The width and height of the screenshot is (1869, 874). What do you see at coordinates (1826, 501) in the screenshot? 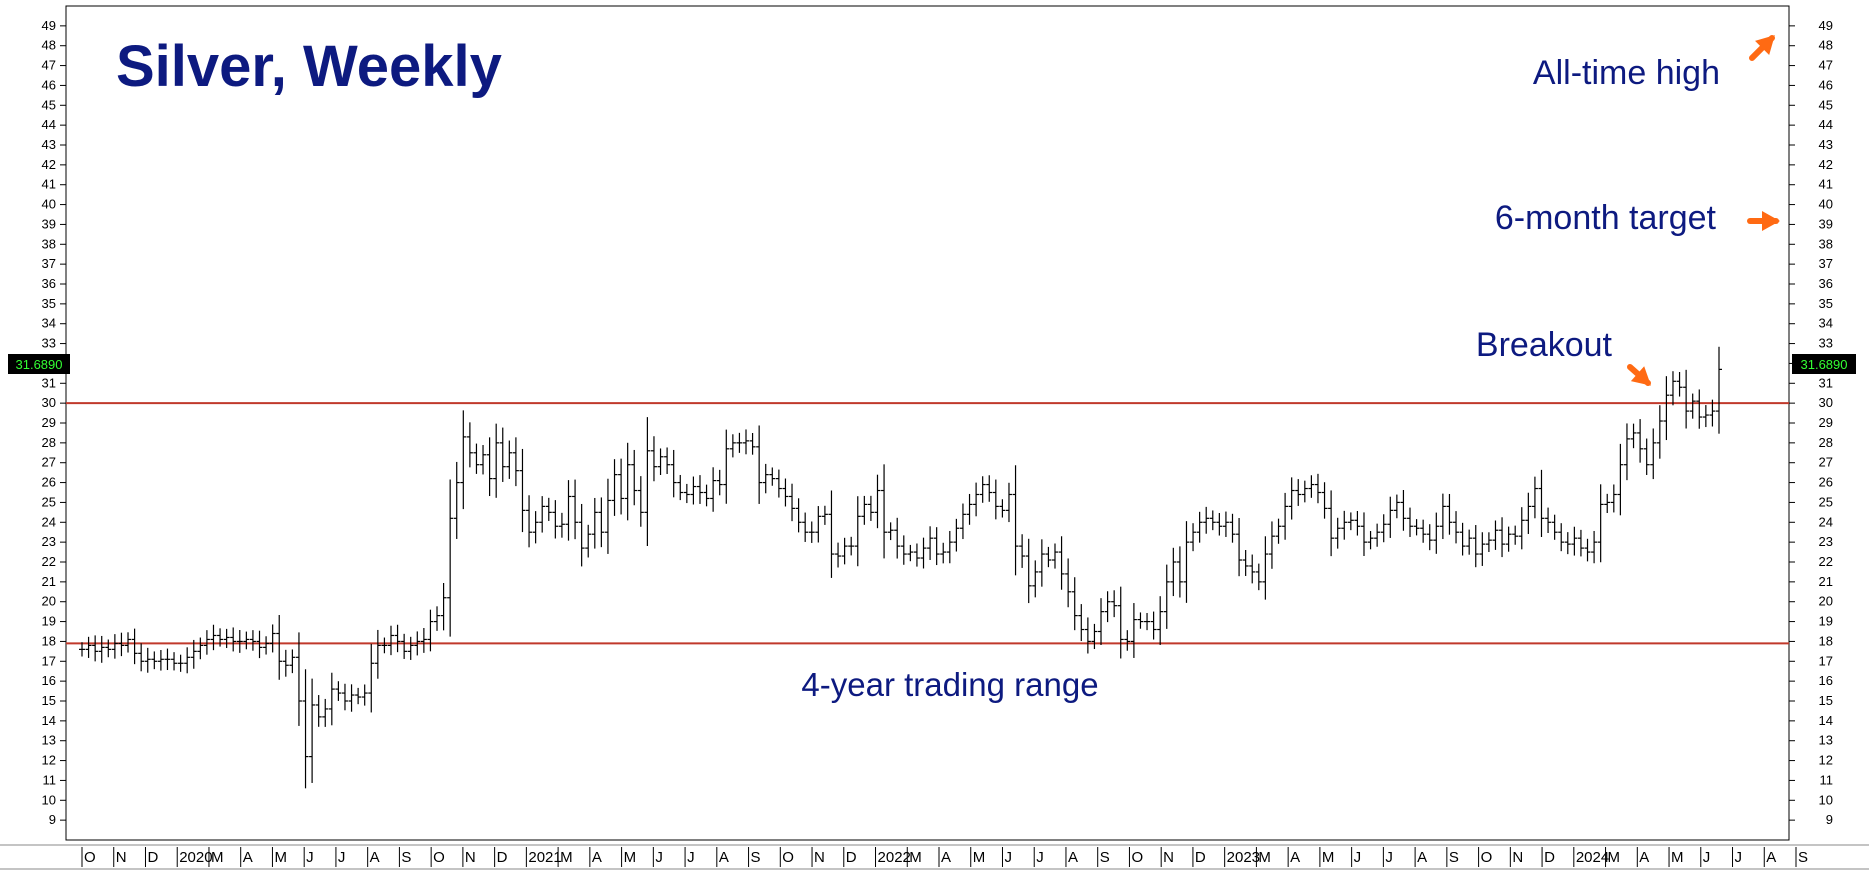
I see `y-tick-label-right: 25` at bounding box center [1826, 501].